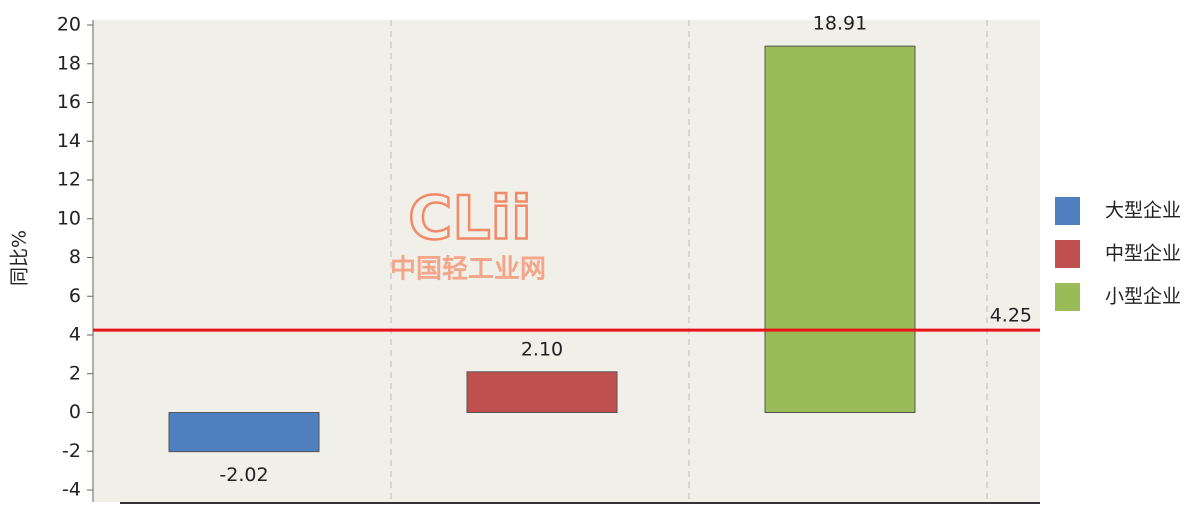 Image resolution: width=1199 pixels, height=506 pixels. What do you see at coordinates (1011, 316) in the screenshot?
I see `reference-label: 4.25` at bounding box center [1011, 316].